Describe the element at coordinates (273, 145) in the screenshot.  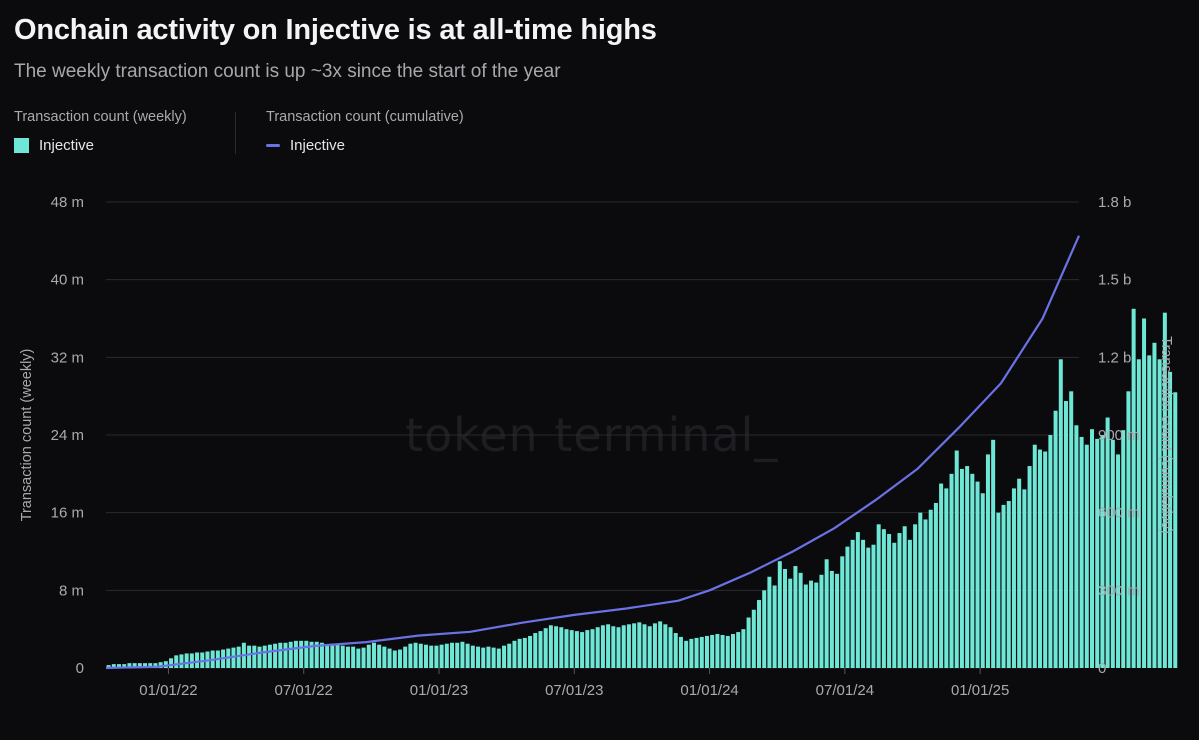
I see `line-swatch-icon` at that location.